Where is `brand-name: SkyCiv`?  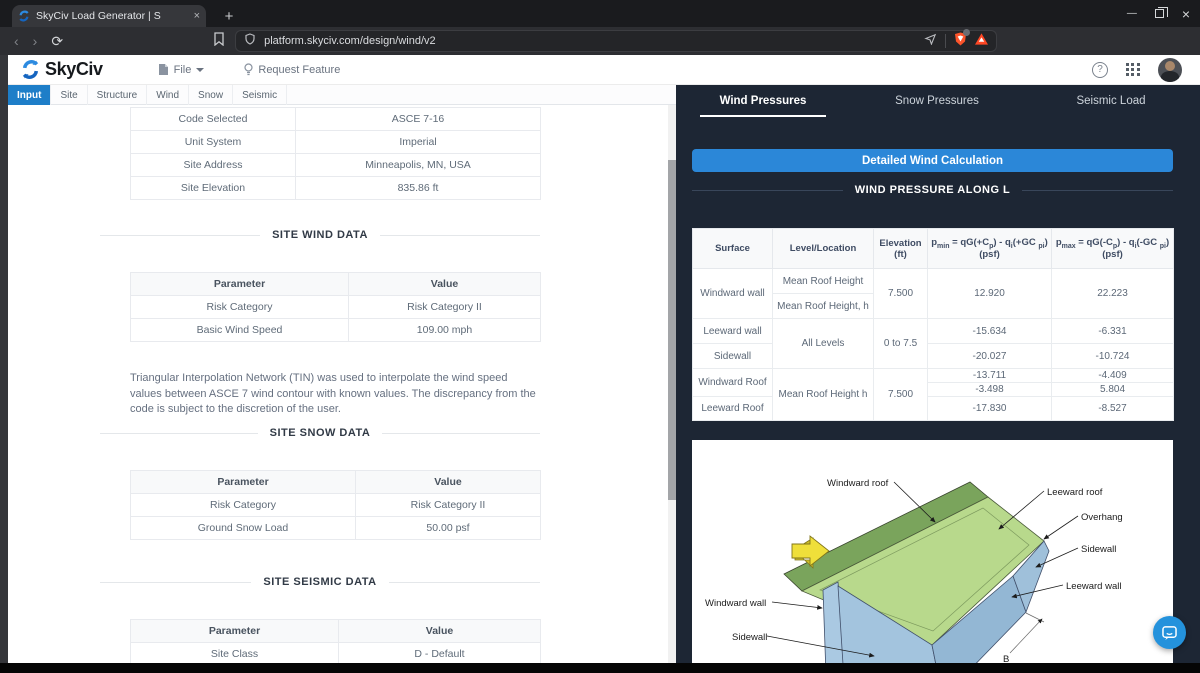 brand-name: SkyCiv is located at coordinates (74, 69).